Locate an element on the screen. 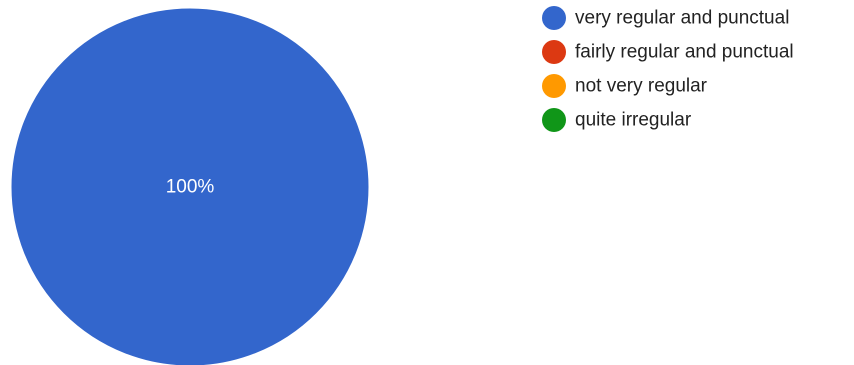 This screenshot has width=854, height=365. legend-item: not very regular is located at coordinates (625, 86).